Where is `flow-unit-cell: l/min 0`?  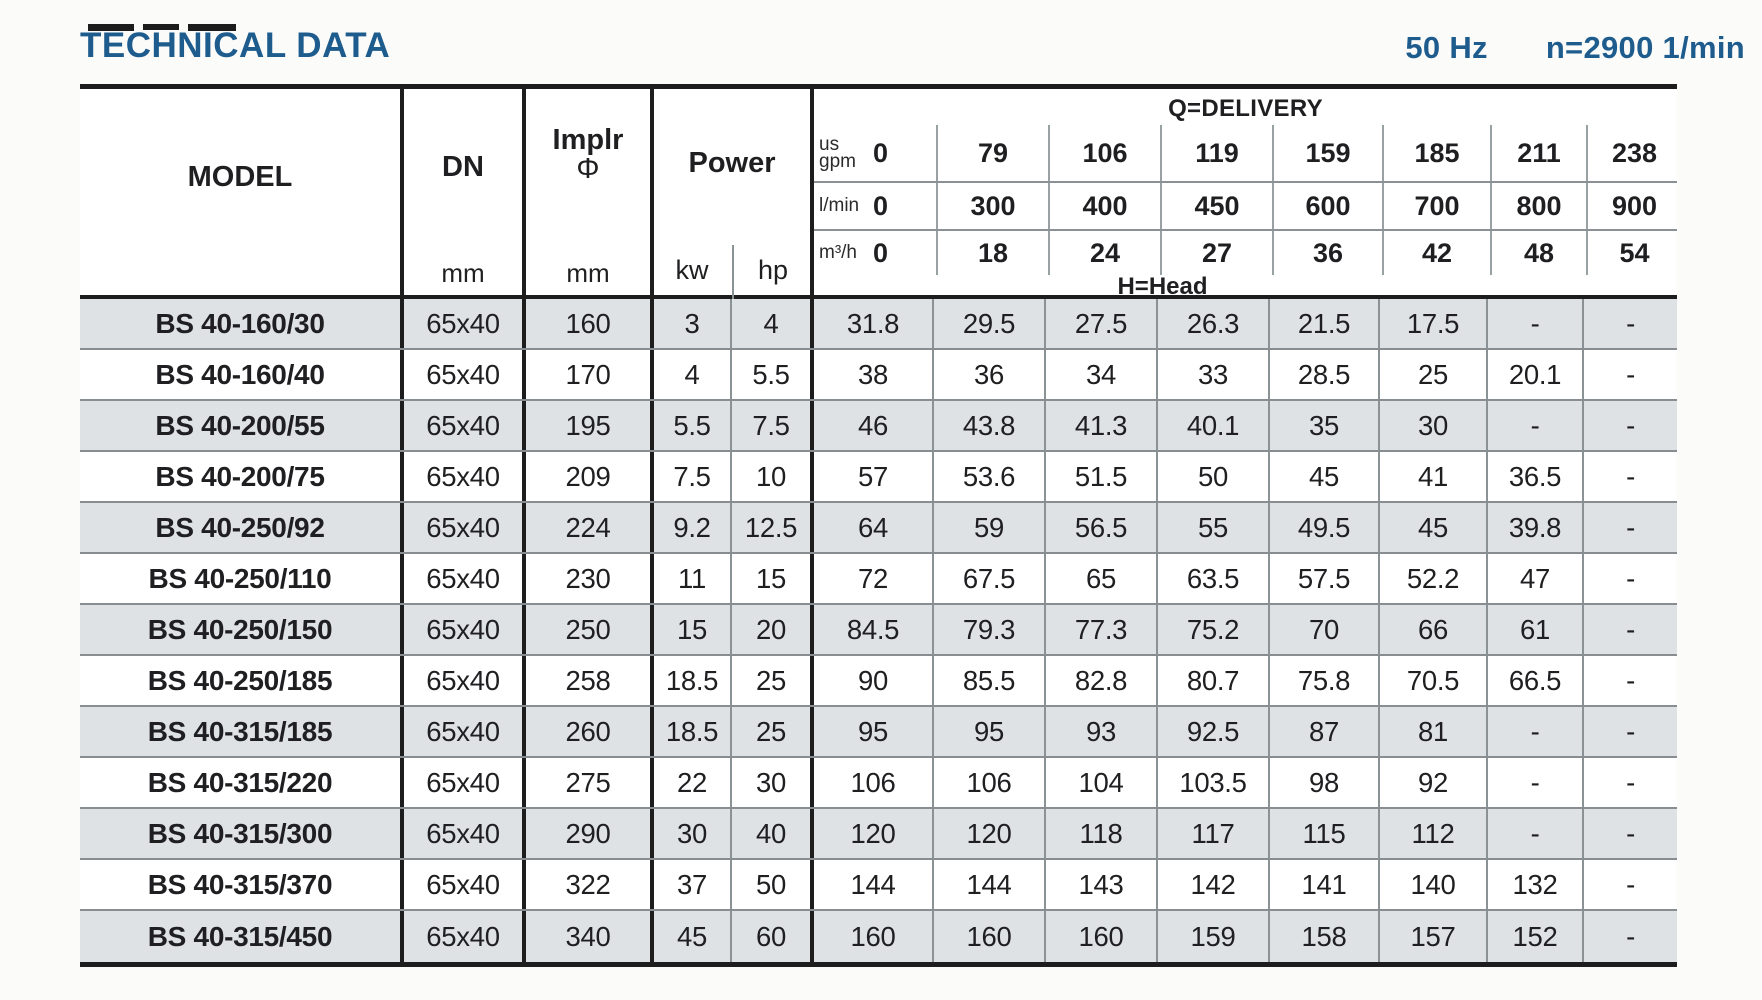 flow-unit-cell: l/min 0 is located at coordinates (875, 206).